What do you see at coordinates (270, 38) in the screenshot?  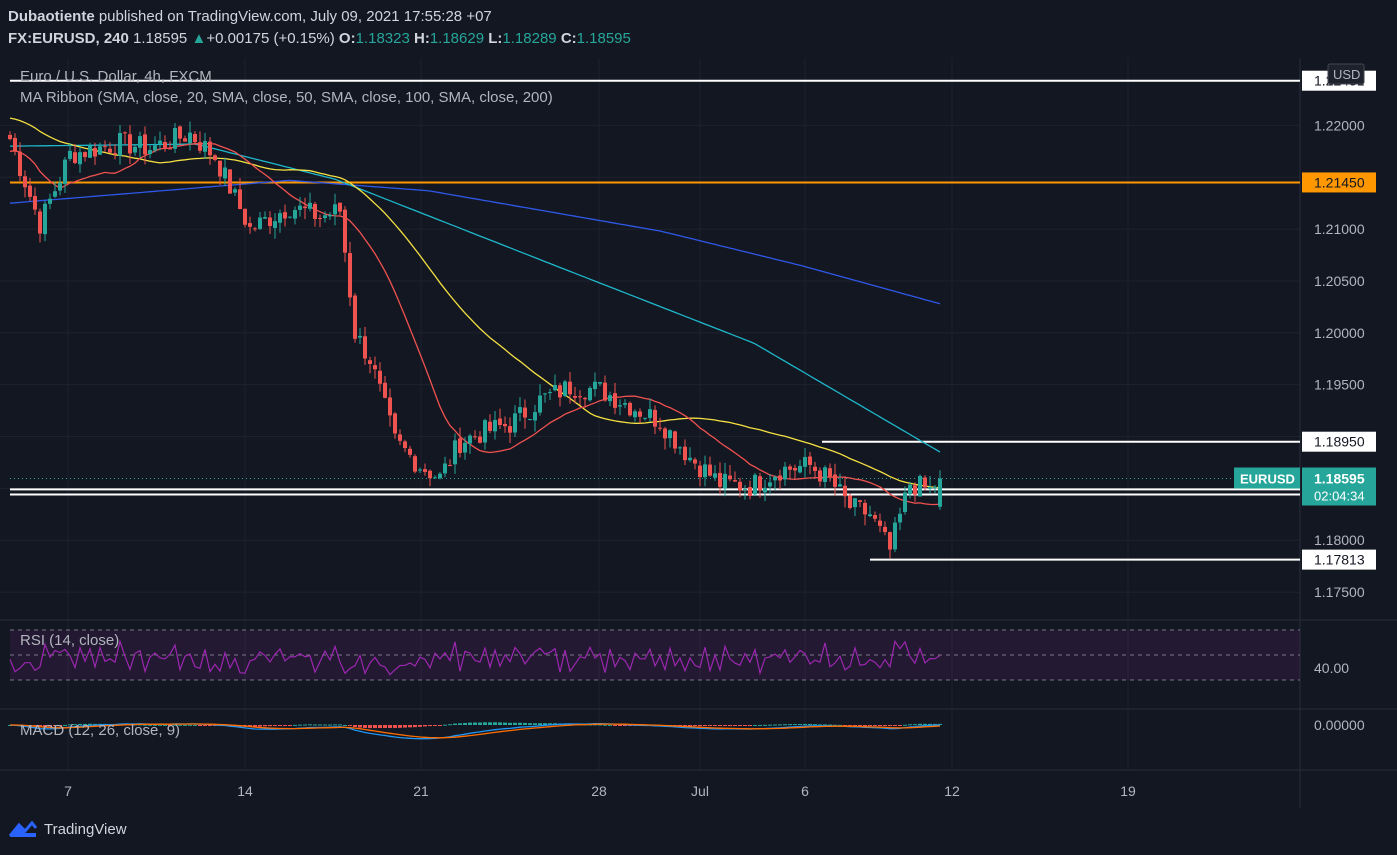 I see `price-change: +0.00175 (+0.15%)` at bounding box center [270, 38].